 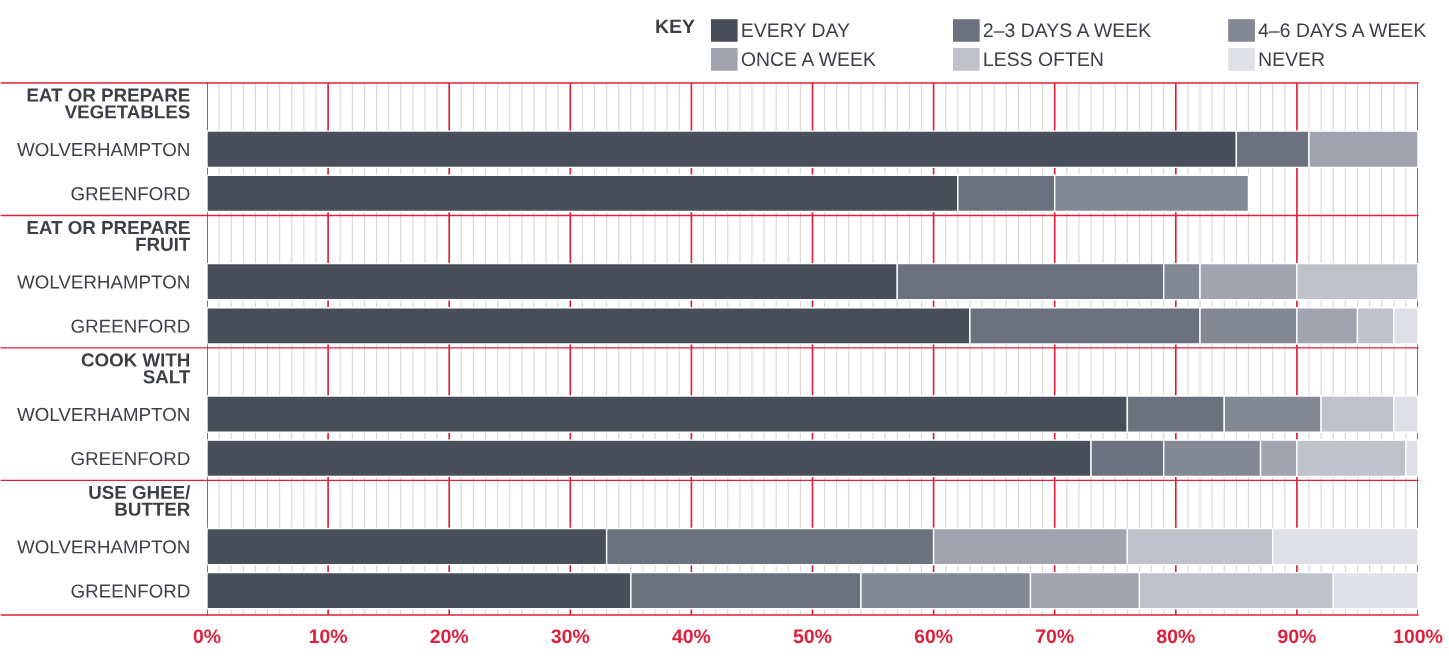 What do you see at coordinates (328, 636) in the screenshot?
I see `x-tick-label: 10%` at bounding box center [328, 636].